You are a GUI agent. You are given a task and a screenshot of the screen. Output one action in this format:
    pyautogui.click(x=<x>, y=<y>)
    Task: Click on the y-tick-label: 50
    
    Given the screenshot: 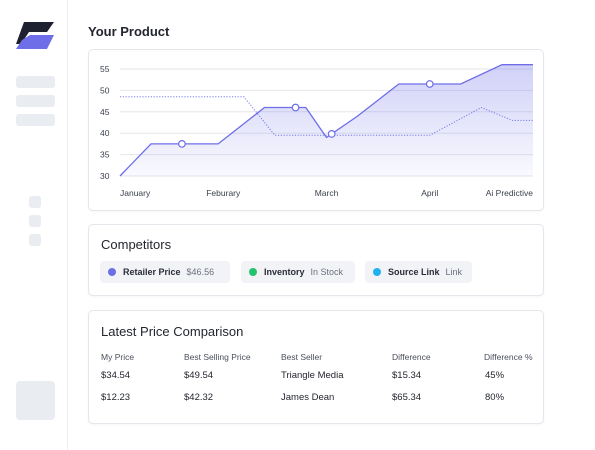 What is the action you would take?
    pyautogui.click(x=105, y=90)
    